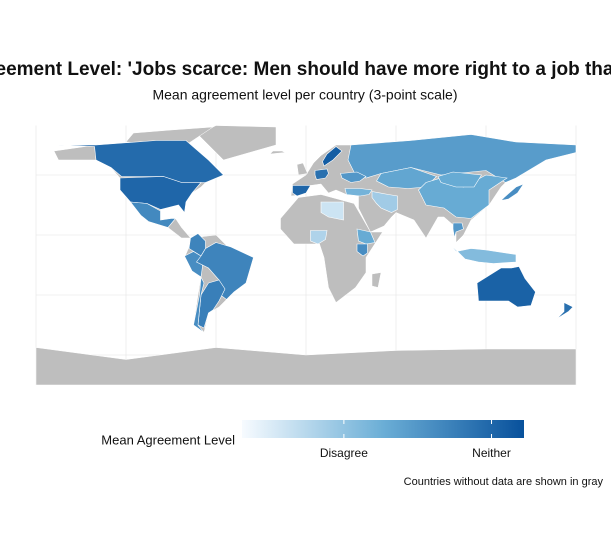 The image size is (611, 547). What do you see at coordinates (491, 453) in the screenshot?
I see `colorbar-tick-label: Neither` at bounding box center [491, 453].